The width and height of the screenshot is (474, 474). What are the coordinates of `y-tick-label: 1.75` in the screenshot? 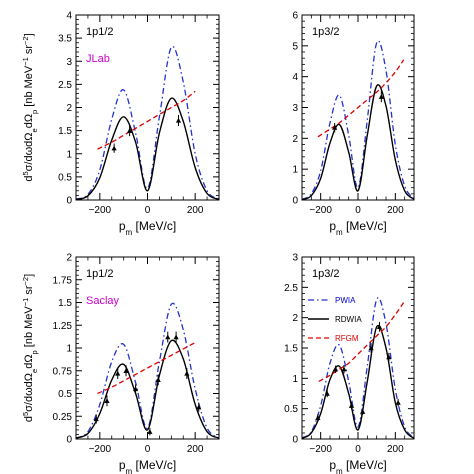 It's located at (63, 280).